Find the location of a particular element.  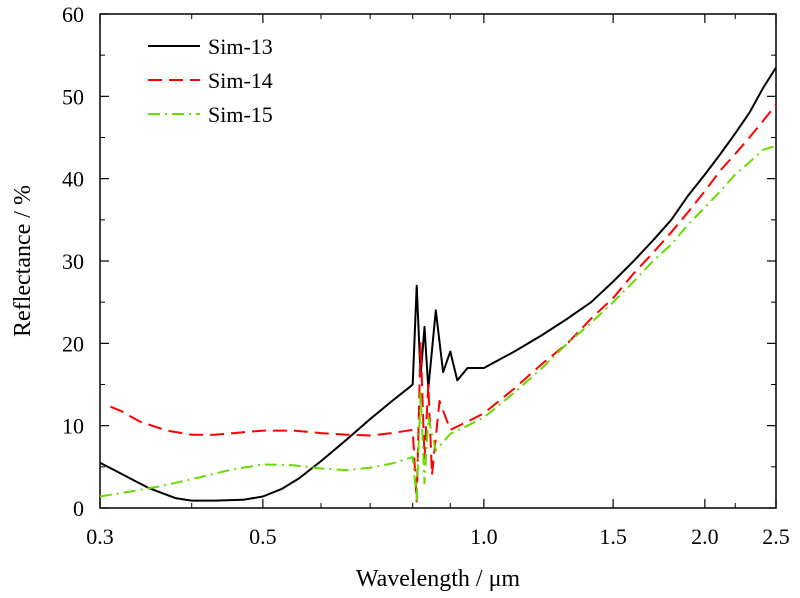

y-tick-label: 20 is located at coordinates (73, 343).